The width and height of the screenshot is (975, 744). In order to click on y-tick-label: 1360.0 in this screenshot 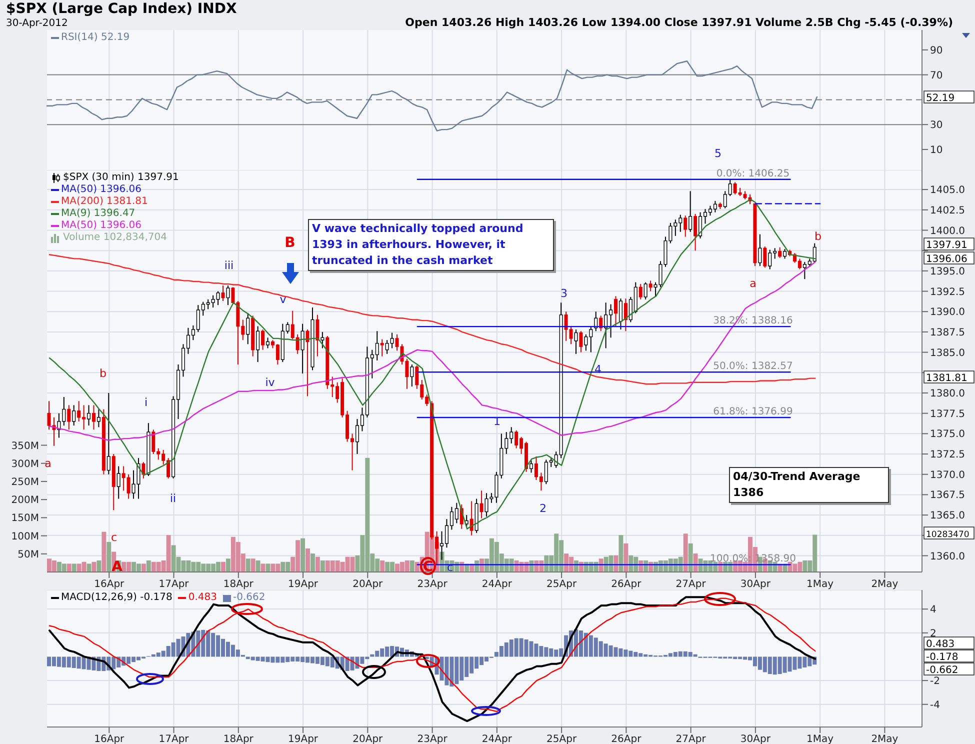, I will do `click(947, 556)`.